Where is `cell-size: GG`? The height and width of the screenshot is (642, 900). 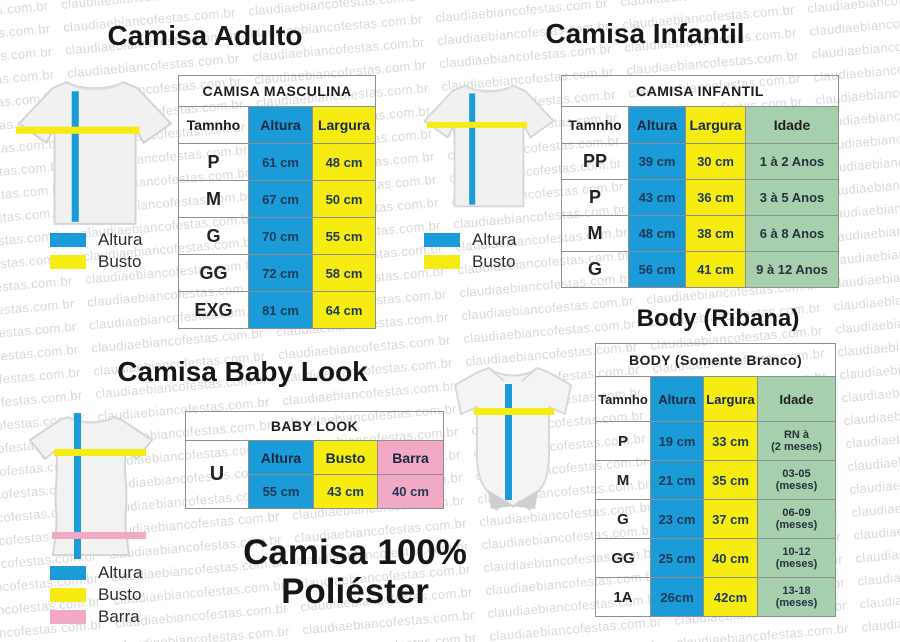 cell-size: GG is located at coordinates (213, 273).